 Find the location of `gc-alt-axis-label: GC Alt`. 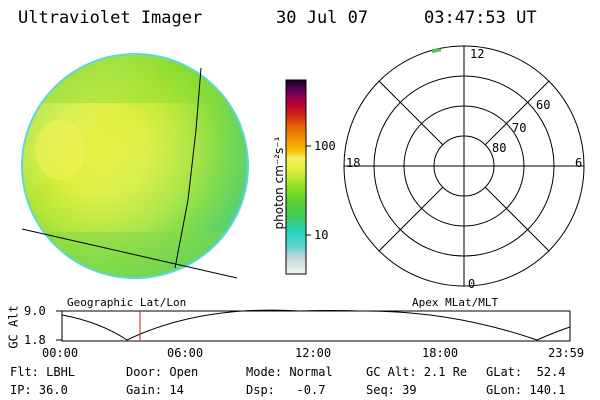

gc-alt-axis-label: GC Alt is located at coordinates (13, 327).